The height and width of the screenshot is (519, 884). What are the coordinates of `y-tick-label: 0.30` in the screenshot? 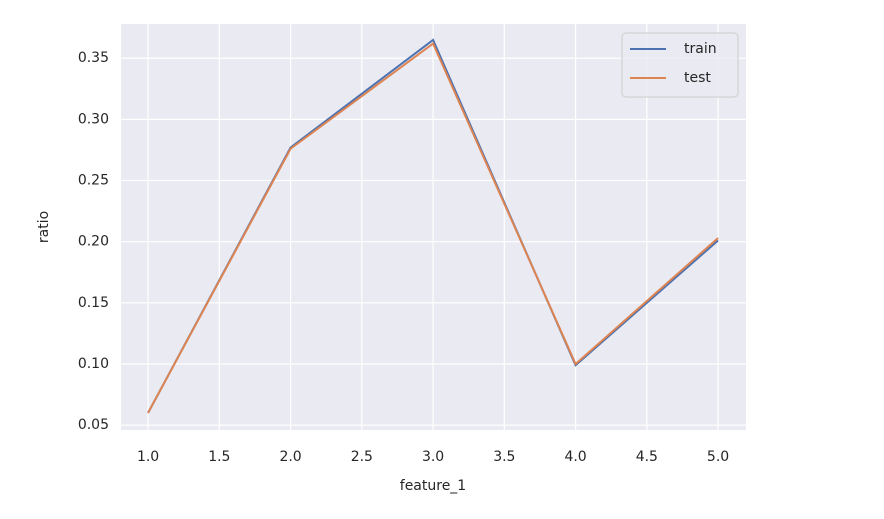 It's located at (93, 119).